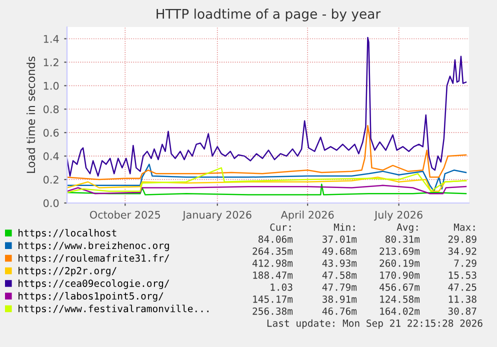 The height and width of the screenshot is (347, 497). I want to click on x-tick-label: July 2026, so click(398, 215).